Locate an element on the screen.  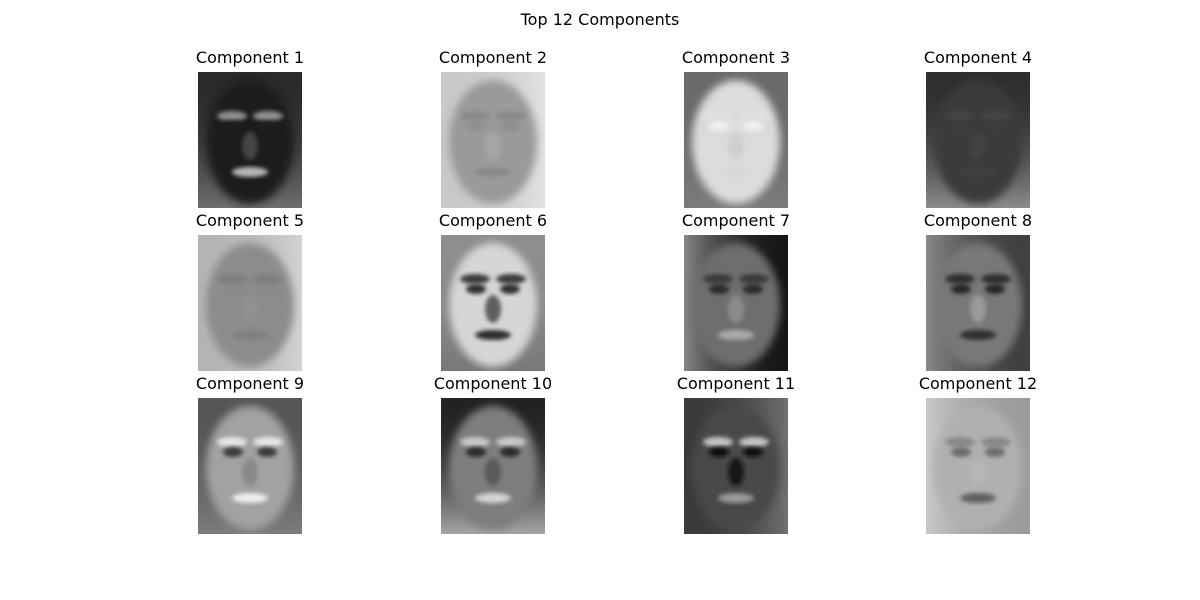
component-title: Component 9 is located at coordinates (250, 383).